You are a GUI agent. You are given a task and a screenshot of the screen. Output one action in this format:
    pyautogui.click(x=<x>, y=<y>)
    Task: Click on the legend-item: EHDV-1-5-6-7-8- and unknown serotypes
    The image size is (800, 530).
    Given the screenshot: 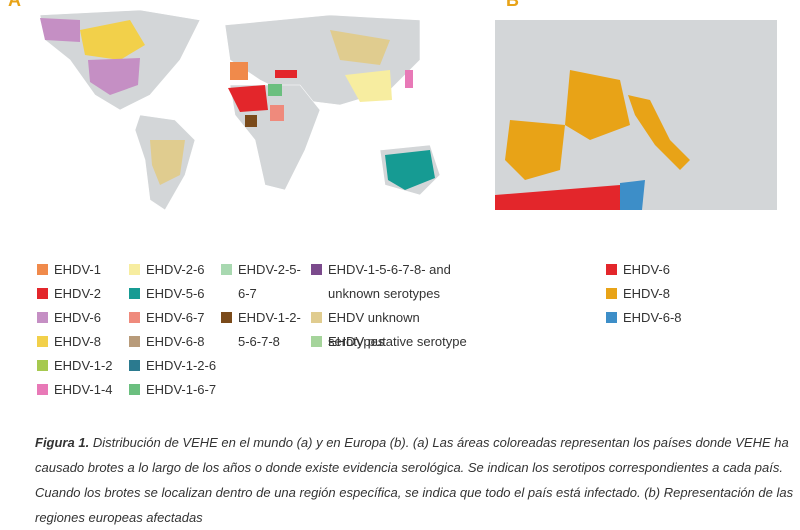 What is the action you would take?
    pyautogui.click(x=396, y=282)
    